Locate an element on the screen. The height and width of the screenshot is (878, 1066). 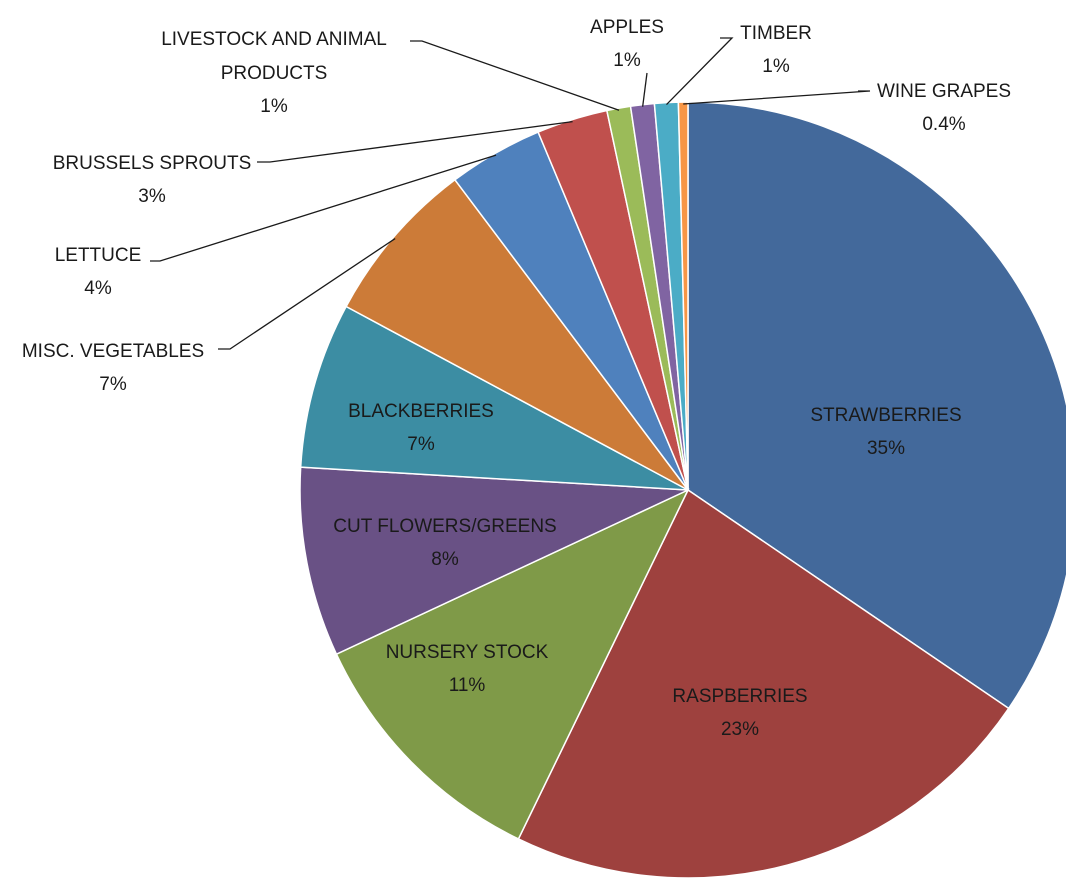
slice-label-livestock-and-animal-products-line1: LIVESTOCK AND ANIMAL is located at coordinates (274, 39).